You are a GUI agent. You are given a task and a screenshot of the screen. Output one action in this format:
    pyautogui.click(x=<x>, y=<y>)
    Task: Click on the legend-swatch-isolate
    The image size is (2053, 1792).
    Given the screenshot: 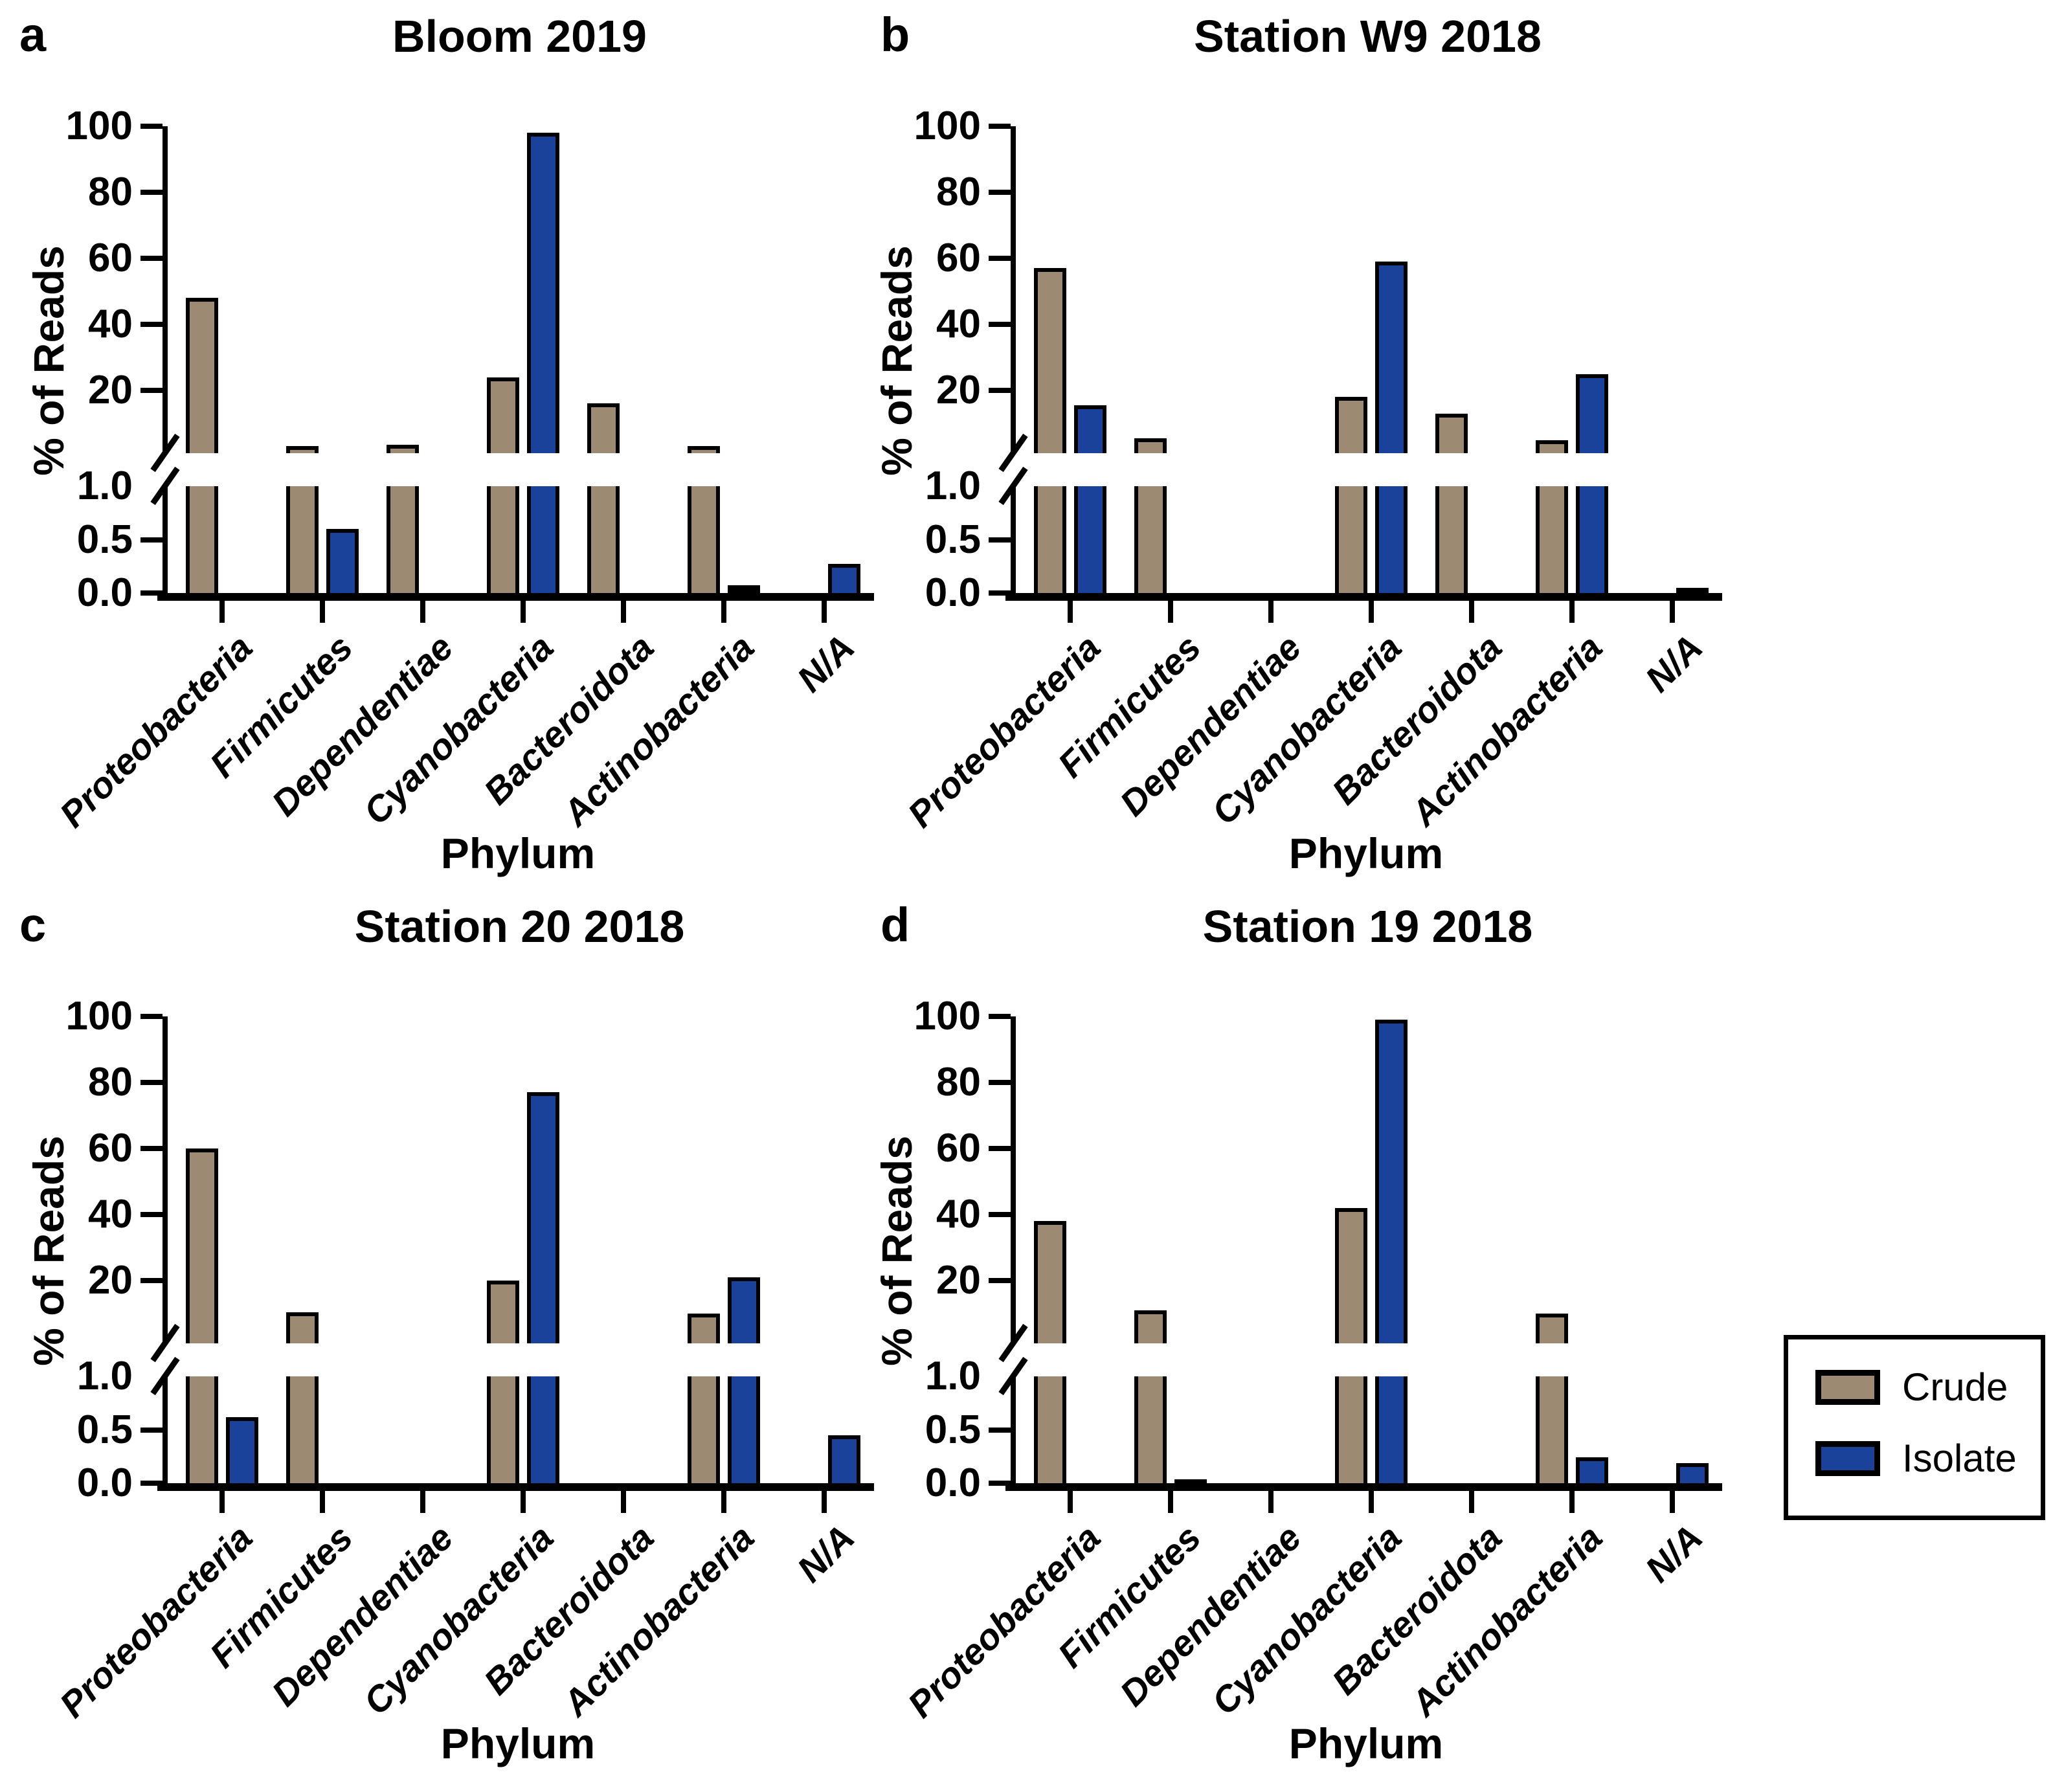 What is the action you would take?
    pyautogui.click(x=1847, y=1459)
    